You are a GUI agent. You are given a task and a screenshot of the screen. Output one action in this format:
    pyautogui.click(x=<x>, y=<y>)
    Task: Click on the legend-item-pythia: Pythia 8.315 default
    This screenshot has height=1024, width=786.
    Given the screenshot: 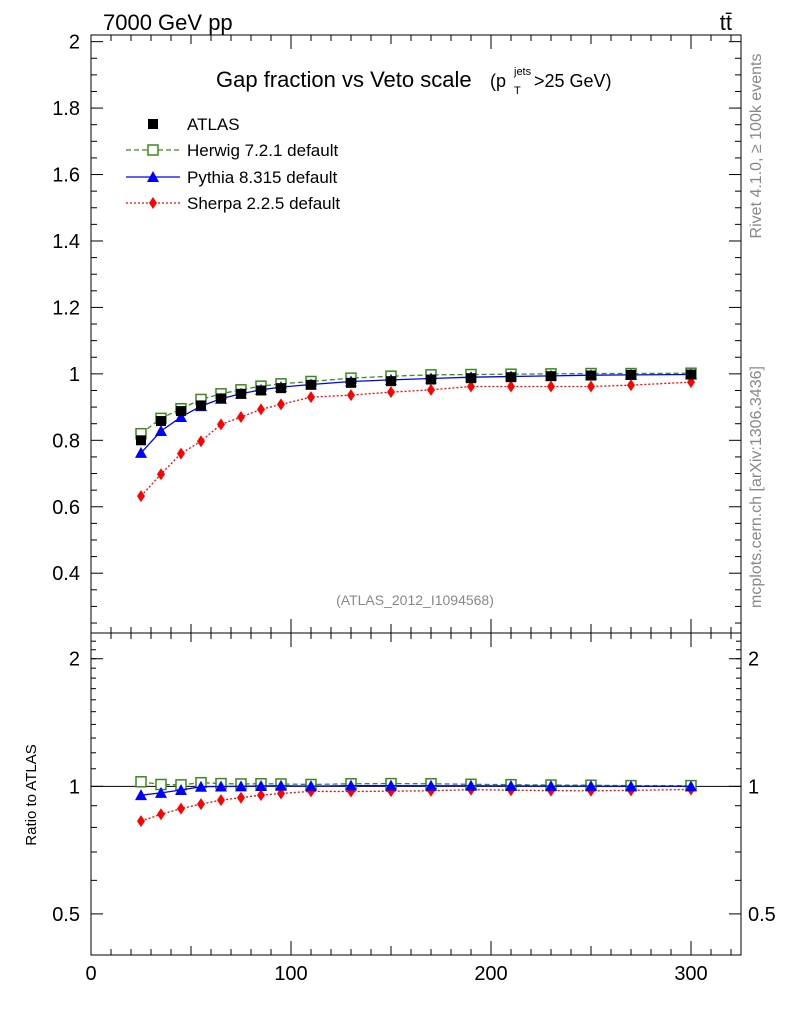 What is the action you would take?
    pyautogui.click(x=232, y=177)
    